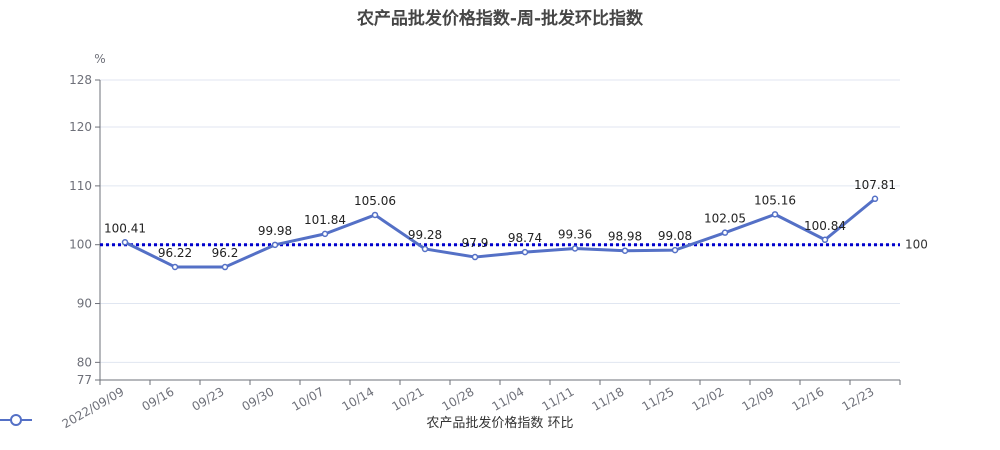  I want to click on data-label: 101.84, so click(325, 220).